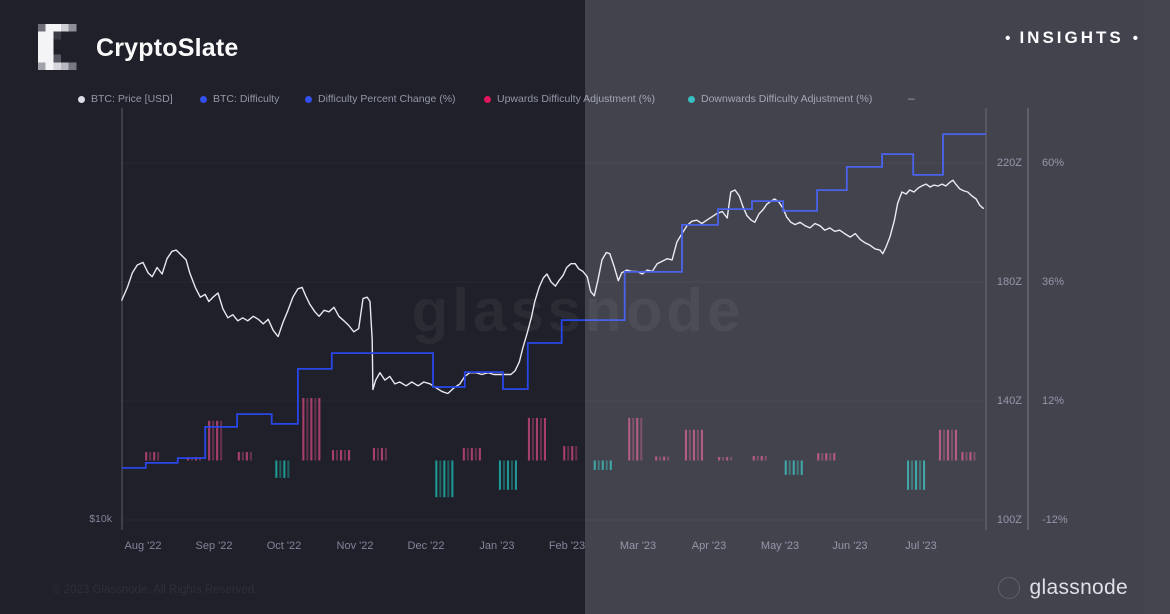 The image size is (1170, 614). What do you see at coordinates (167, 48) in the screenshot?
I see `brand-title: CryptoSlate` at bounding box center [167, 48].